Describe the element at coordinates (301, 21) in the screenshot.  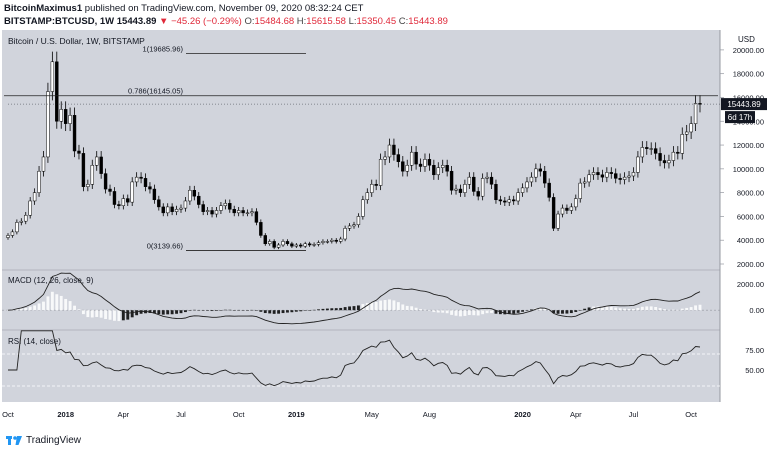
I see `high-label: H:` at that location.